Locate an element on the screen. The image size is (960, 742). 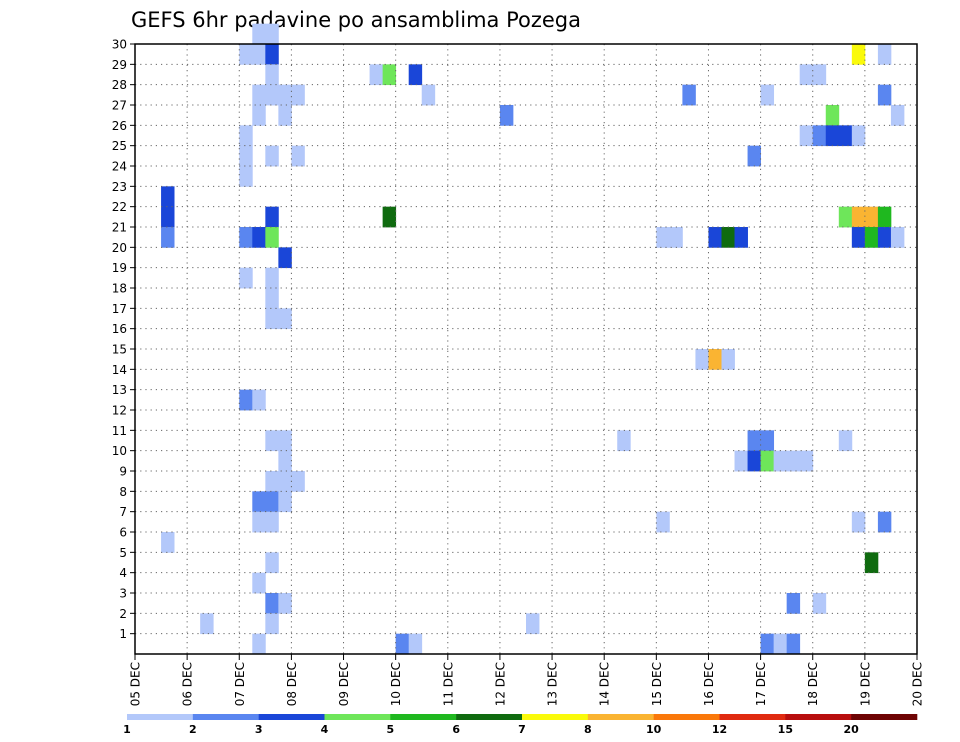
x-tick-label: 08 DEC is located at coordinates (292, 684).